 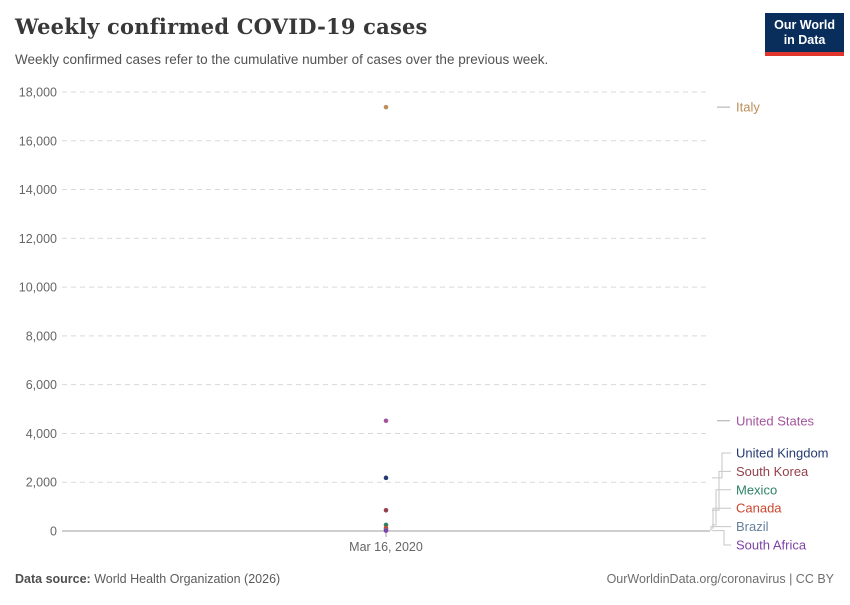 I want to click on series-label-south-korea: South Korea, so click(x=772, y=471).